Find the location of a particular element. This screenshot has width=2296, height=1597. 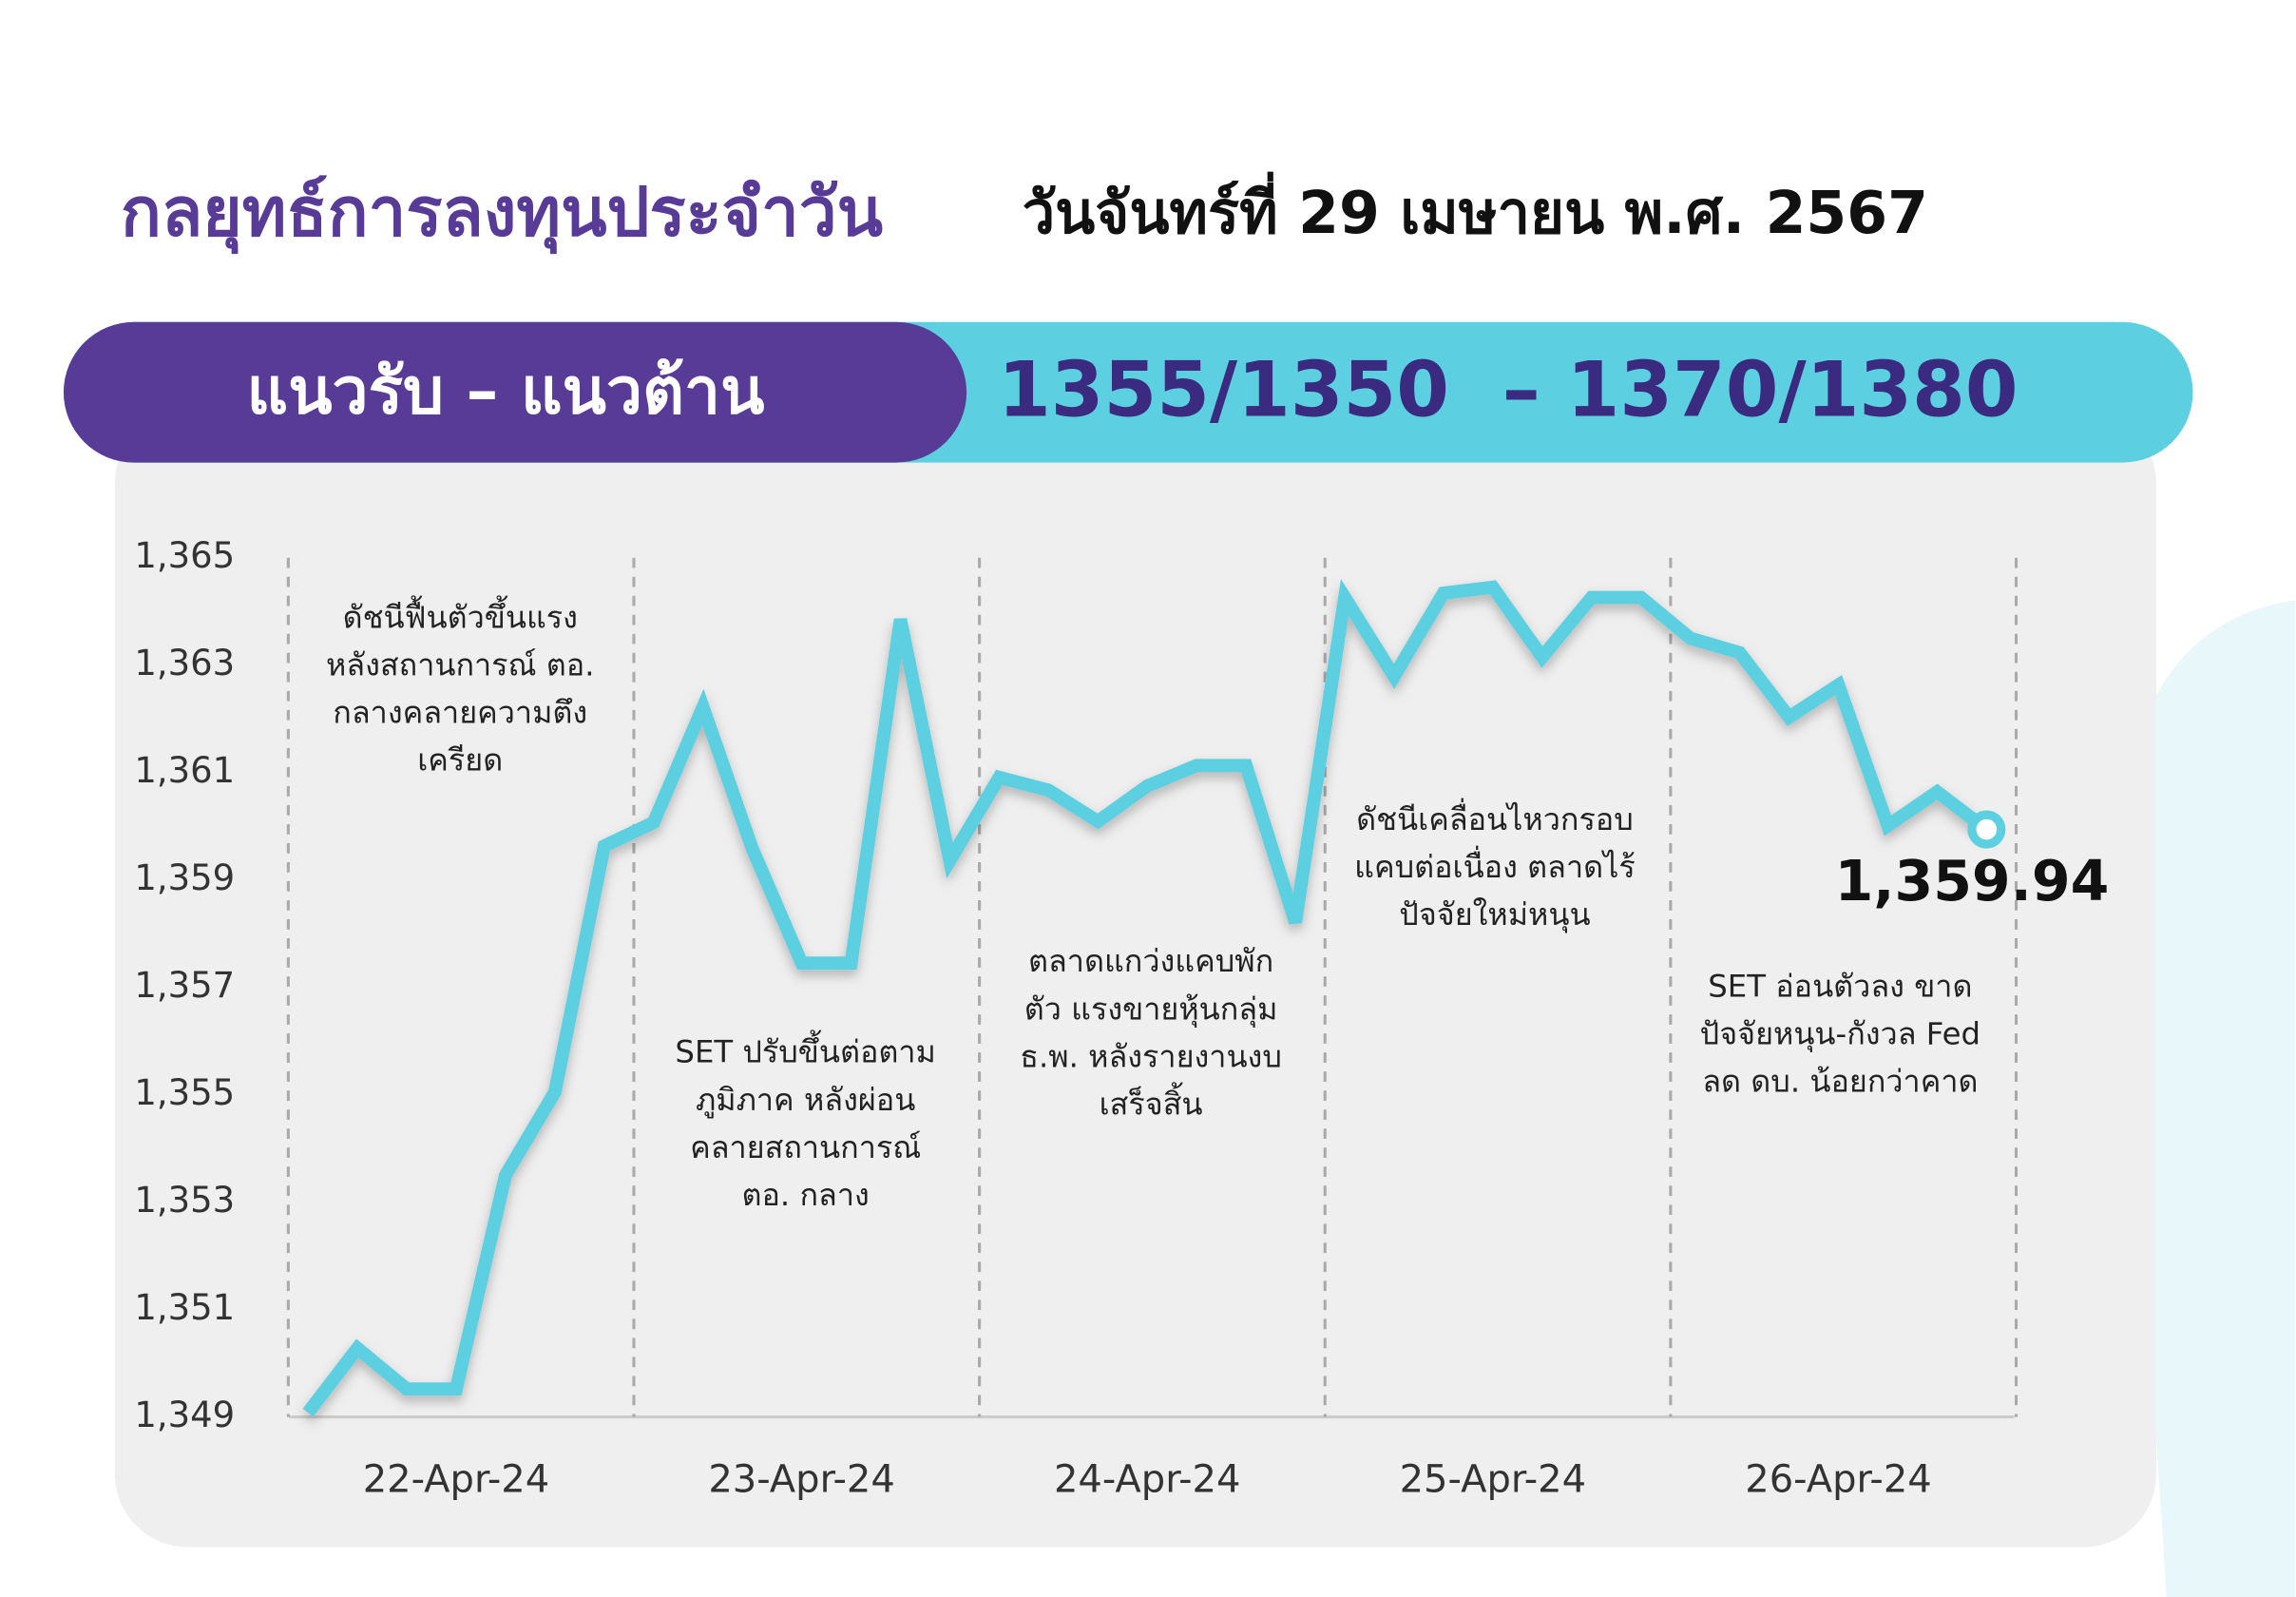

annotation: ดัชนีฟื้นตัวขึ้นแรง is located at coordinates (460, 614).